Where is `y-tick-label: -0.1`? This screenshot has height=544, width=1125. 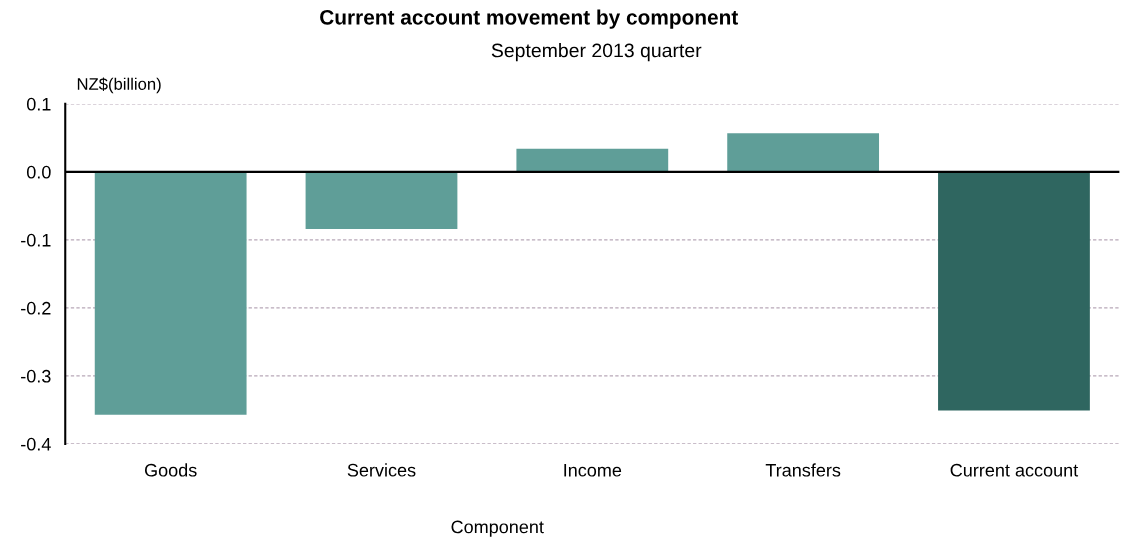 y-tick-label: -0.1 is located at coordinates (36, 240).